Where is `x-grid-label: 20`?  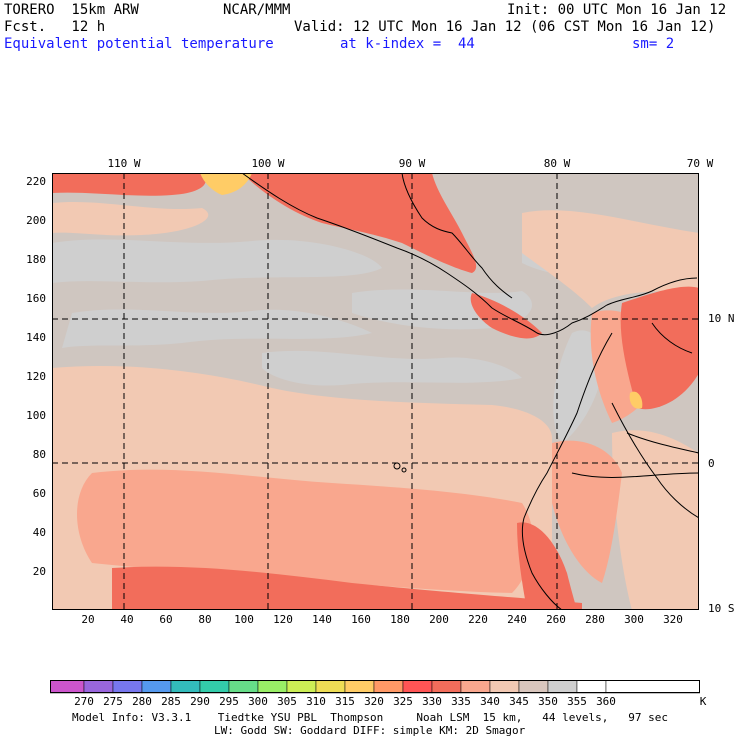 x-grid-label: 20 is located at coordinates (88, 619).